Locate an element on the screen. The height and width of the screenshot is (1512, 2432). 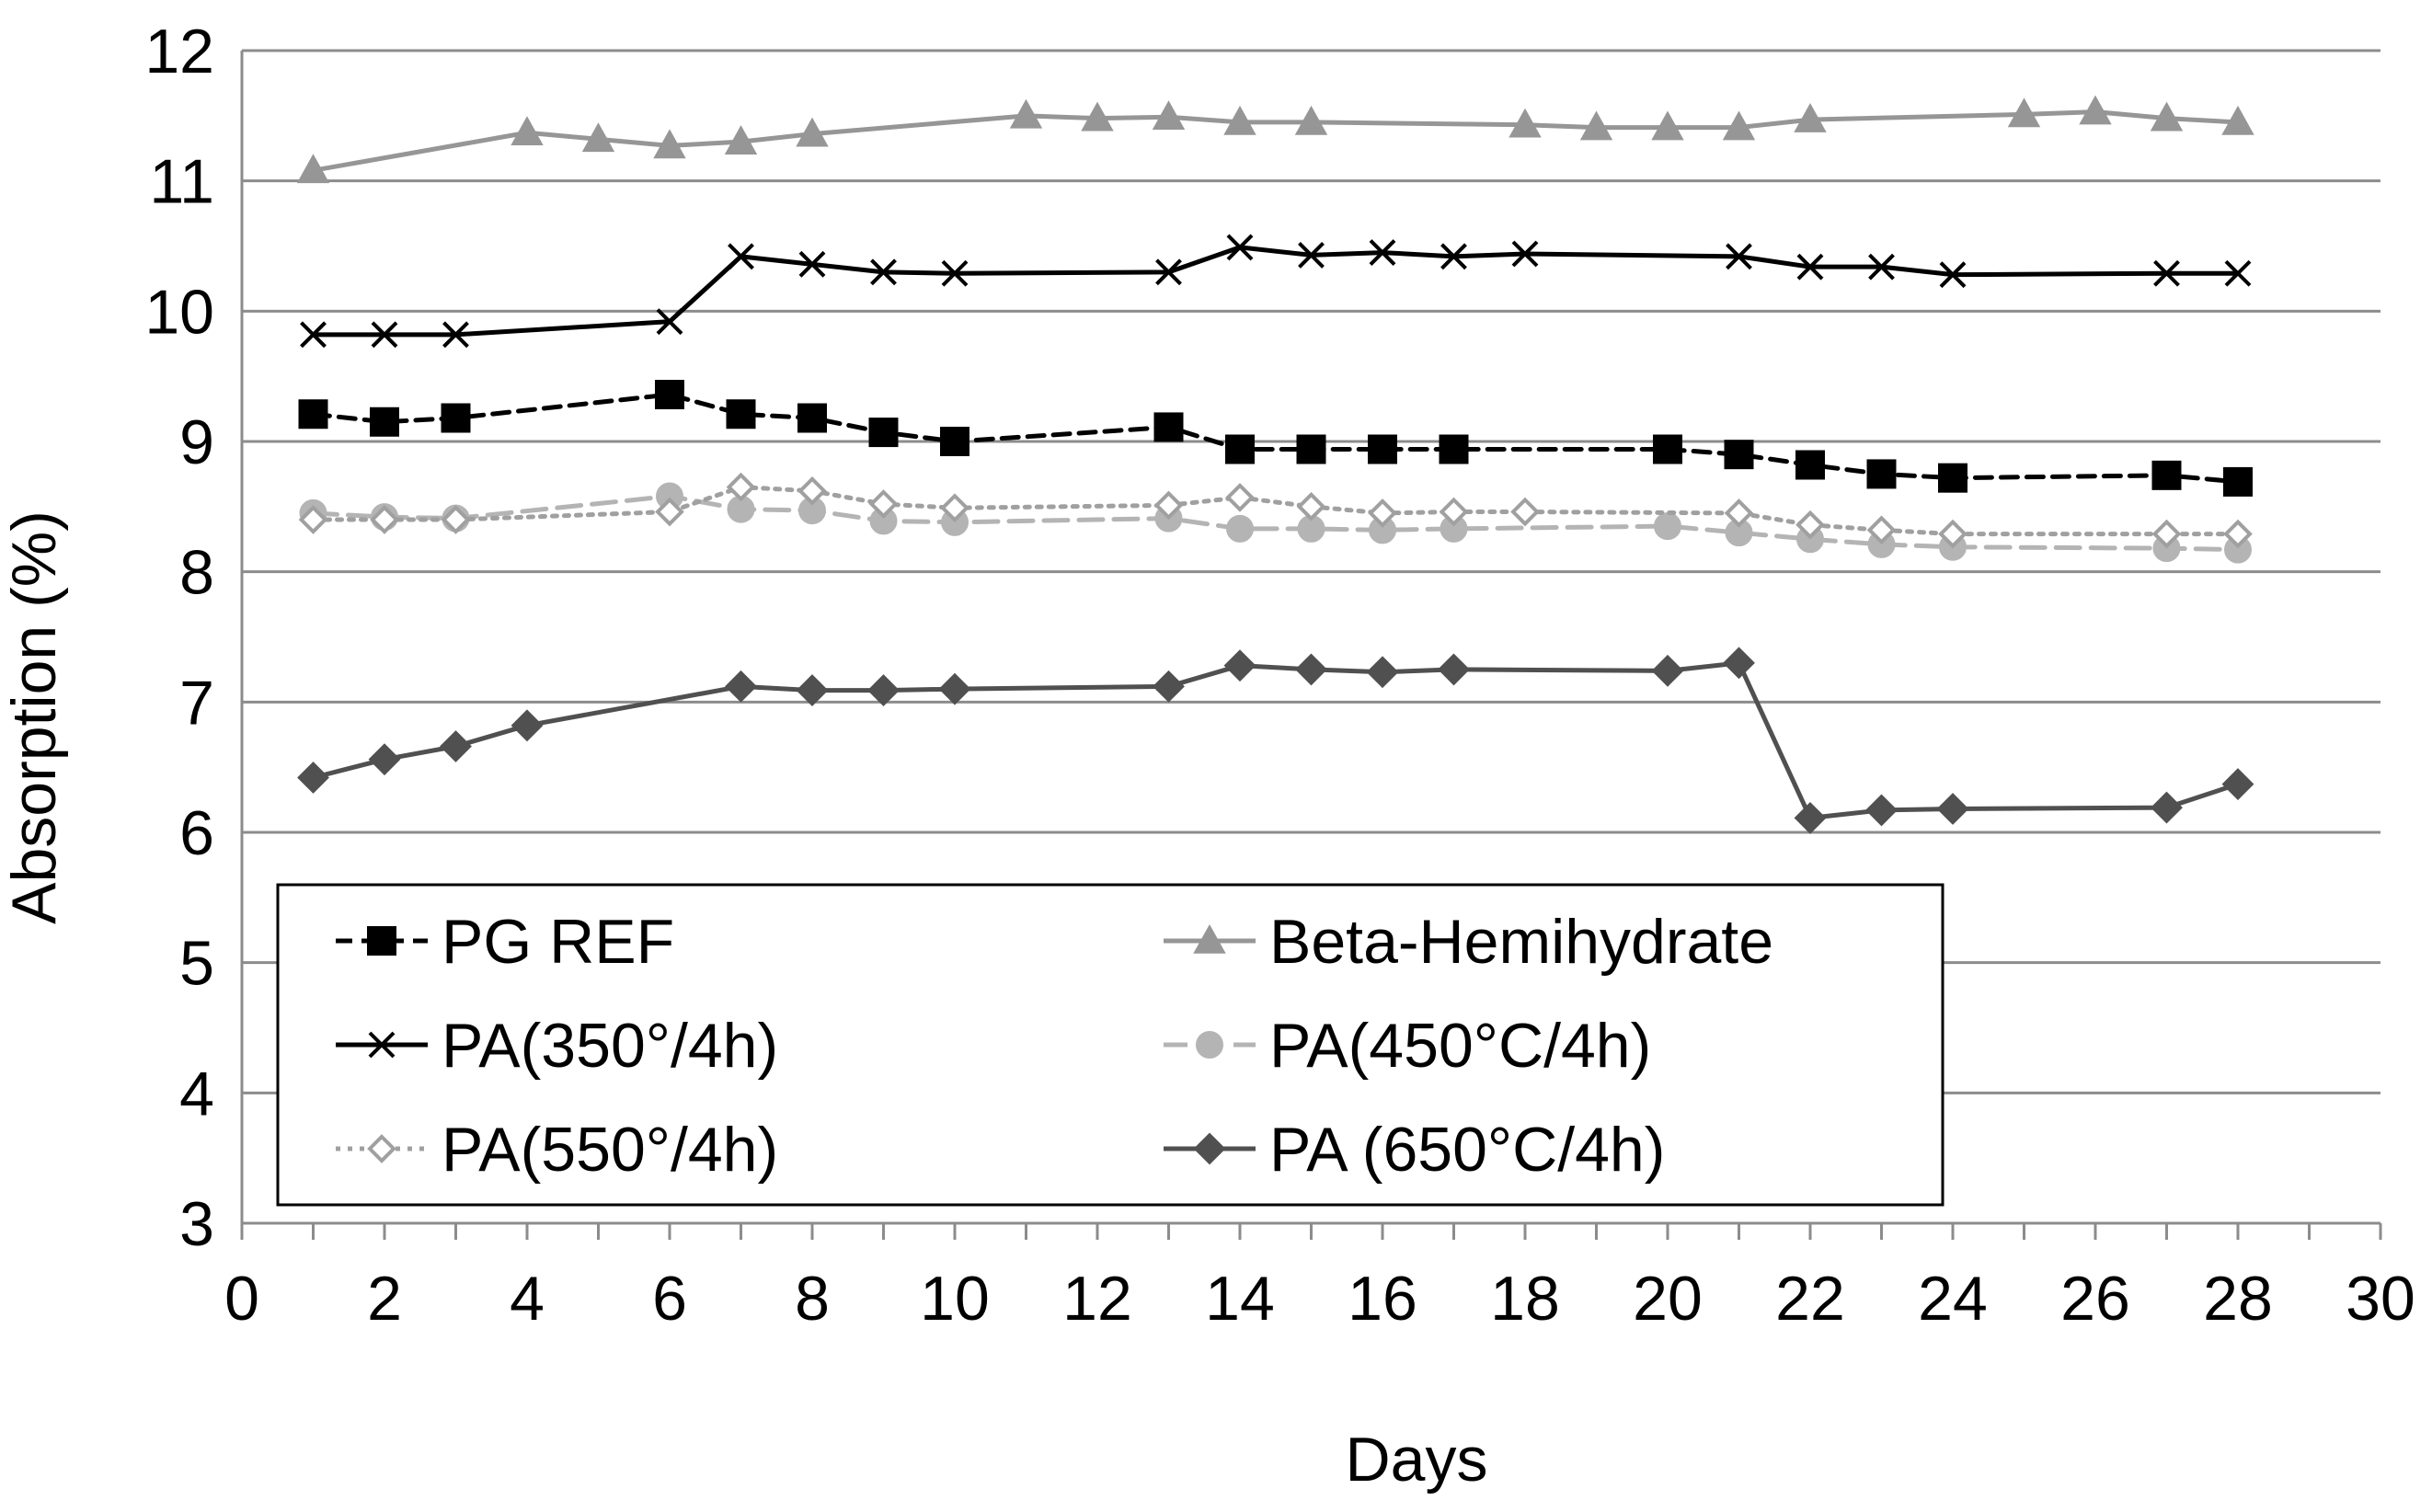
y-tick-label: 6 is located at coordinates (196, 833).